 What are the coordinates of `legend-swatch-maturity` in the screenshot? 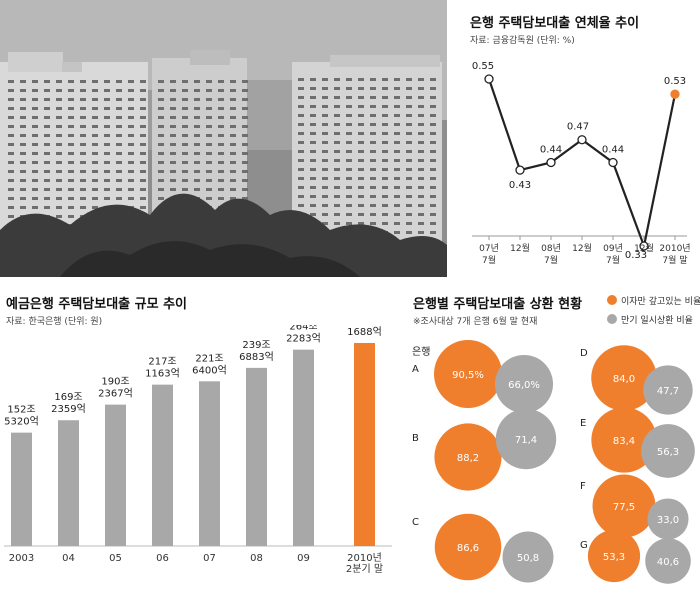 It's located at (612, 319).